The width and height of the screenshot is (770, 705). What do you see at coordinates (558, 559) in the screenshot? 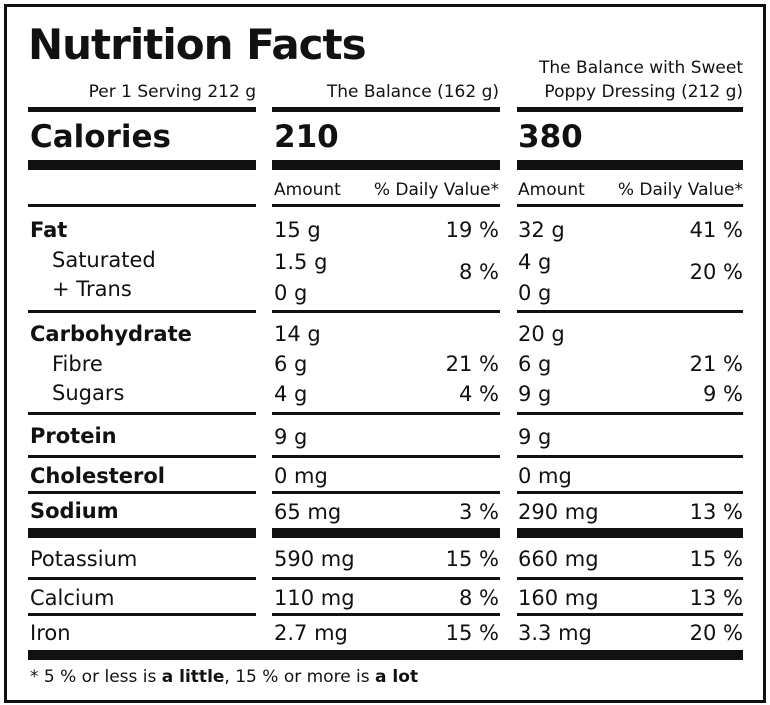
I see `potassium-amount-2: 660 mg` at bounding box center [558, 559].